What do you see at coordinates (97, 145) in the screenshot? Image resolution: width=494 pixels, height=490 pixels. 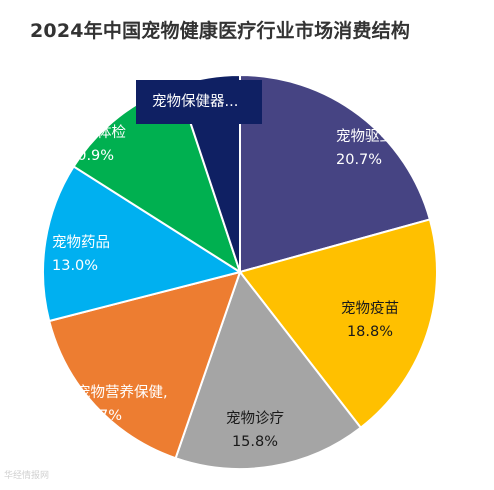 I see `slice-label-checkup: 宠物体检 10.9%` at bounding box center [97, 145].